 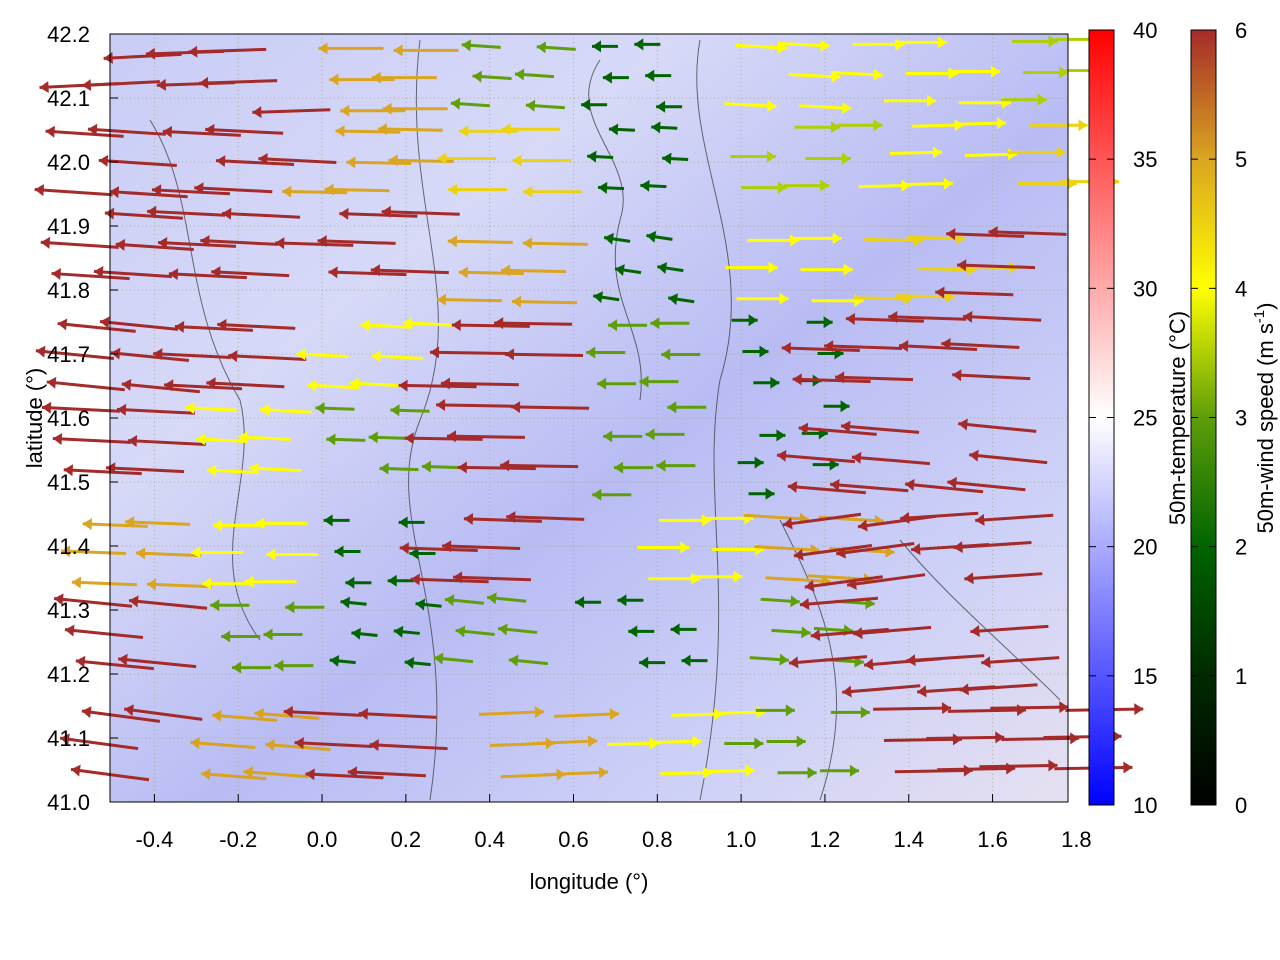 What do you see at coordinates (406, 839) in the screenshot?
I see `x-tick-label: 0.2` at bounding box center [406, 839].